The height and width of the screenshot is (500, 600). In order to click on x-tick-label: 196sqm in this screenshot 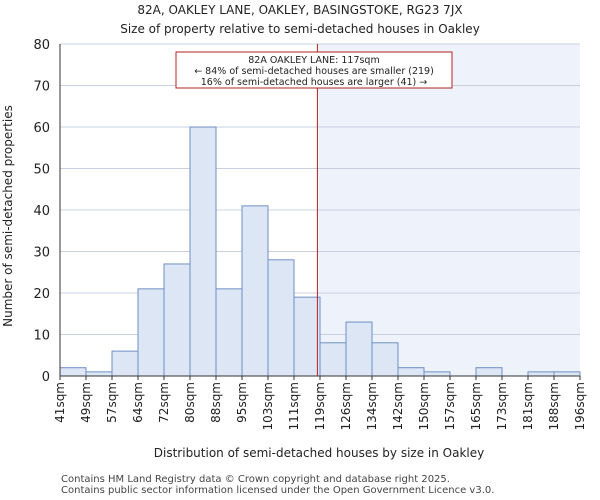, I will do `click(580, 406)`.